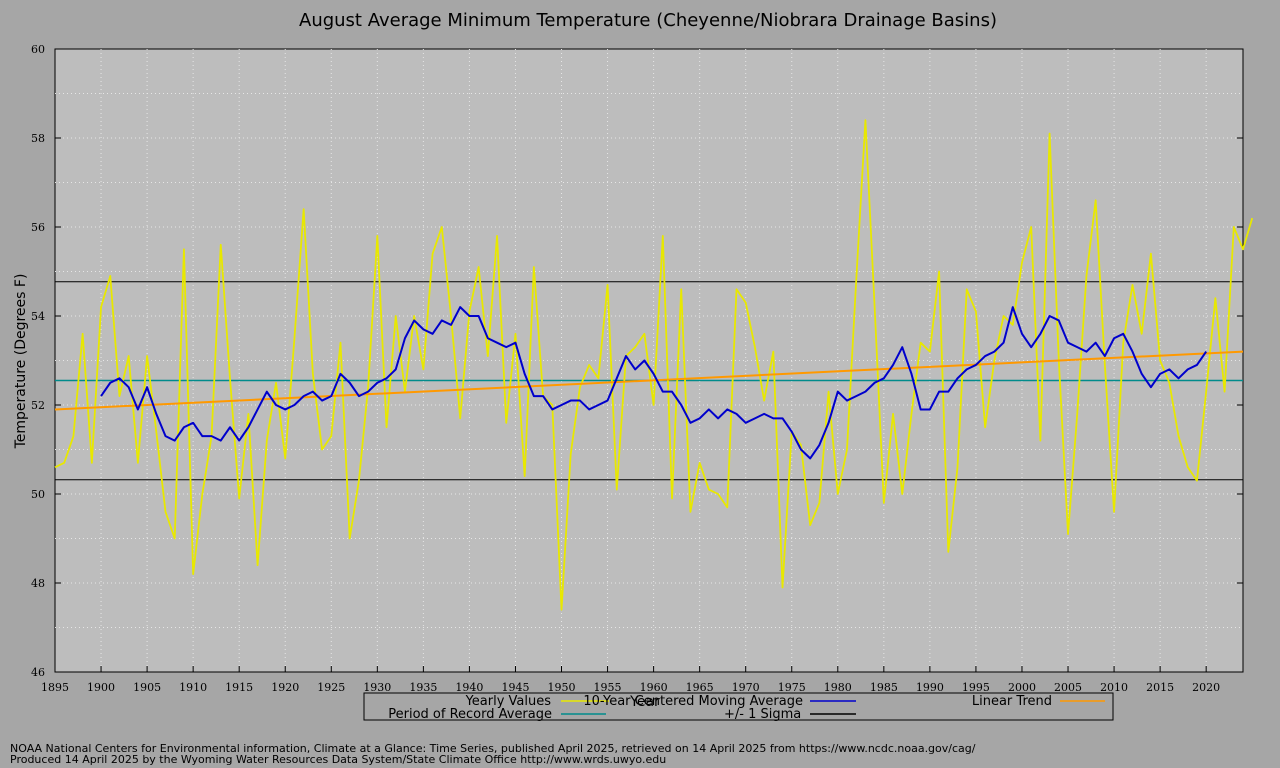  I want to click on legend-entry-label: 10-Year Centered Moving Average, so click(693, 701).